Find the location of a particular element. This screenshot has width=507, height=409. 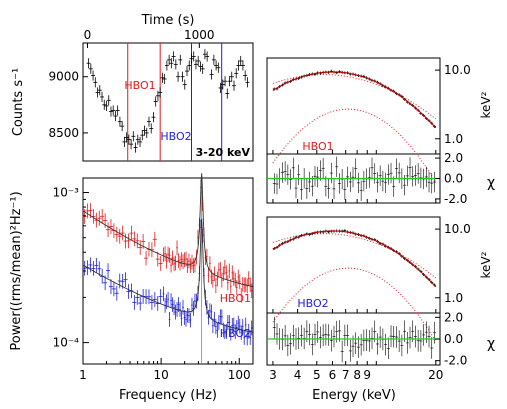

spectrum-hbo1-ylabel: keV² is located at coordinates (486, 104).